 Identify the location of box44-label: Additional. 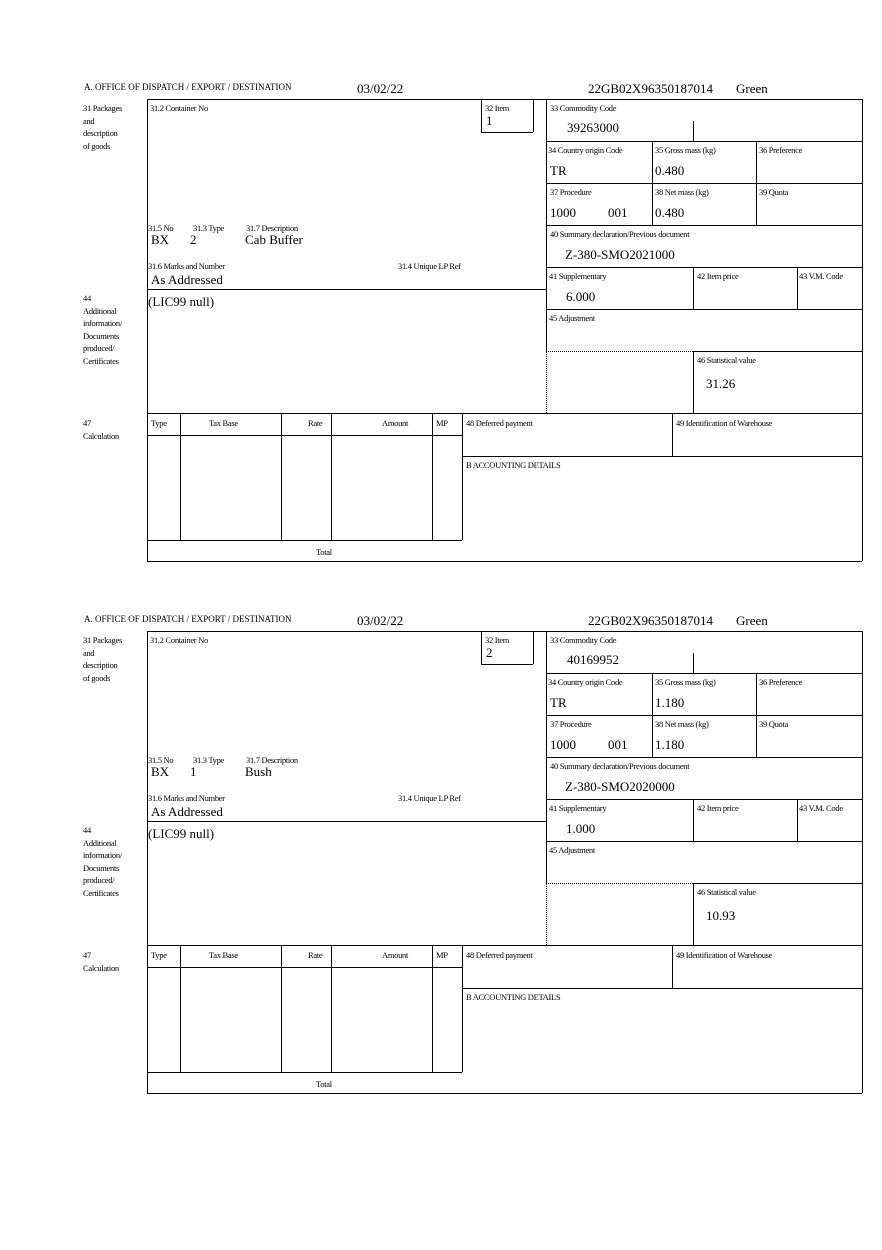
(100, 842).